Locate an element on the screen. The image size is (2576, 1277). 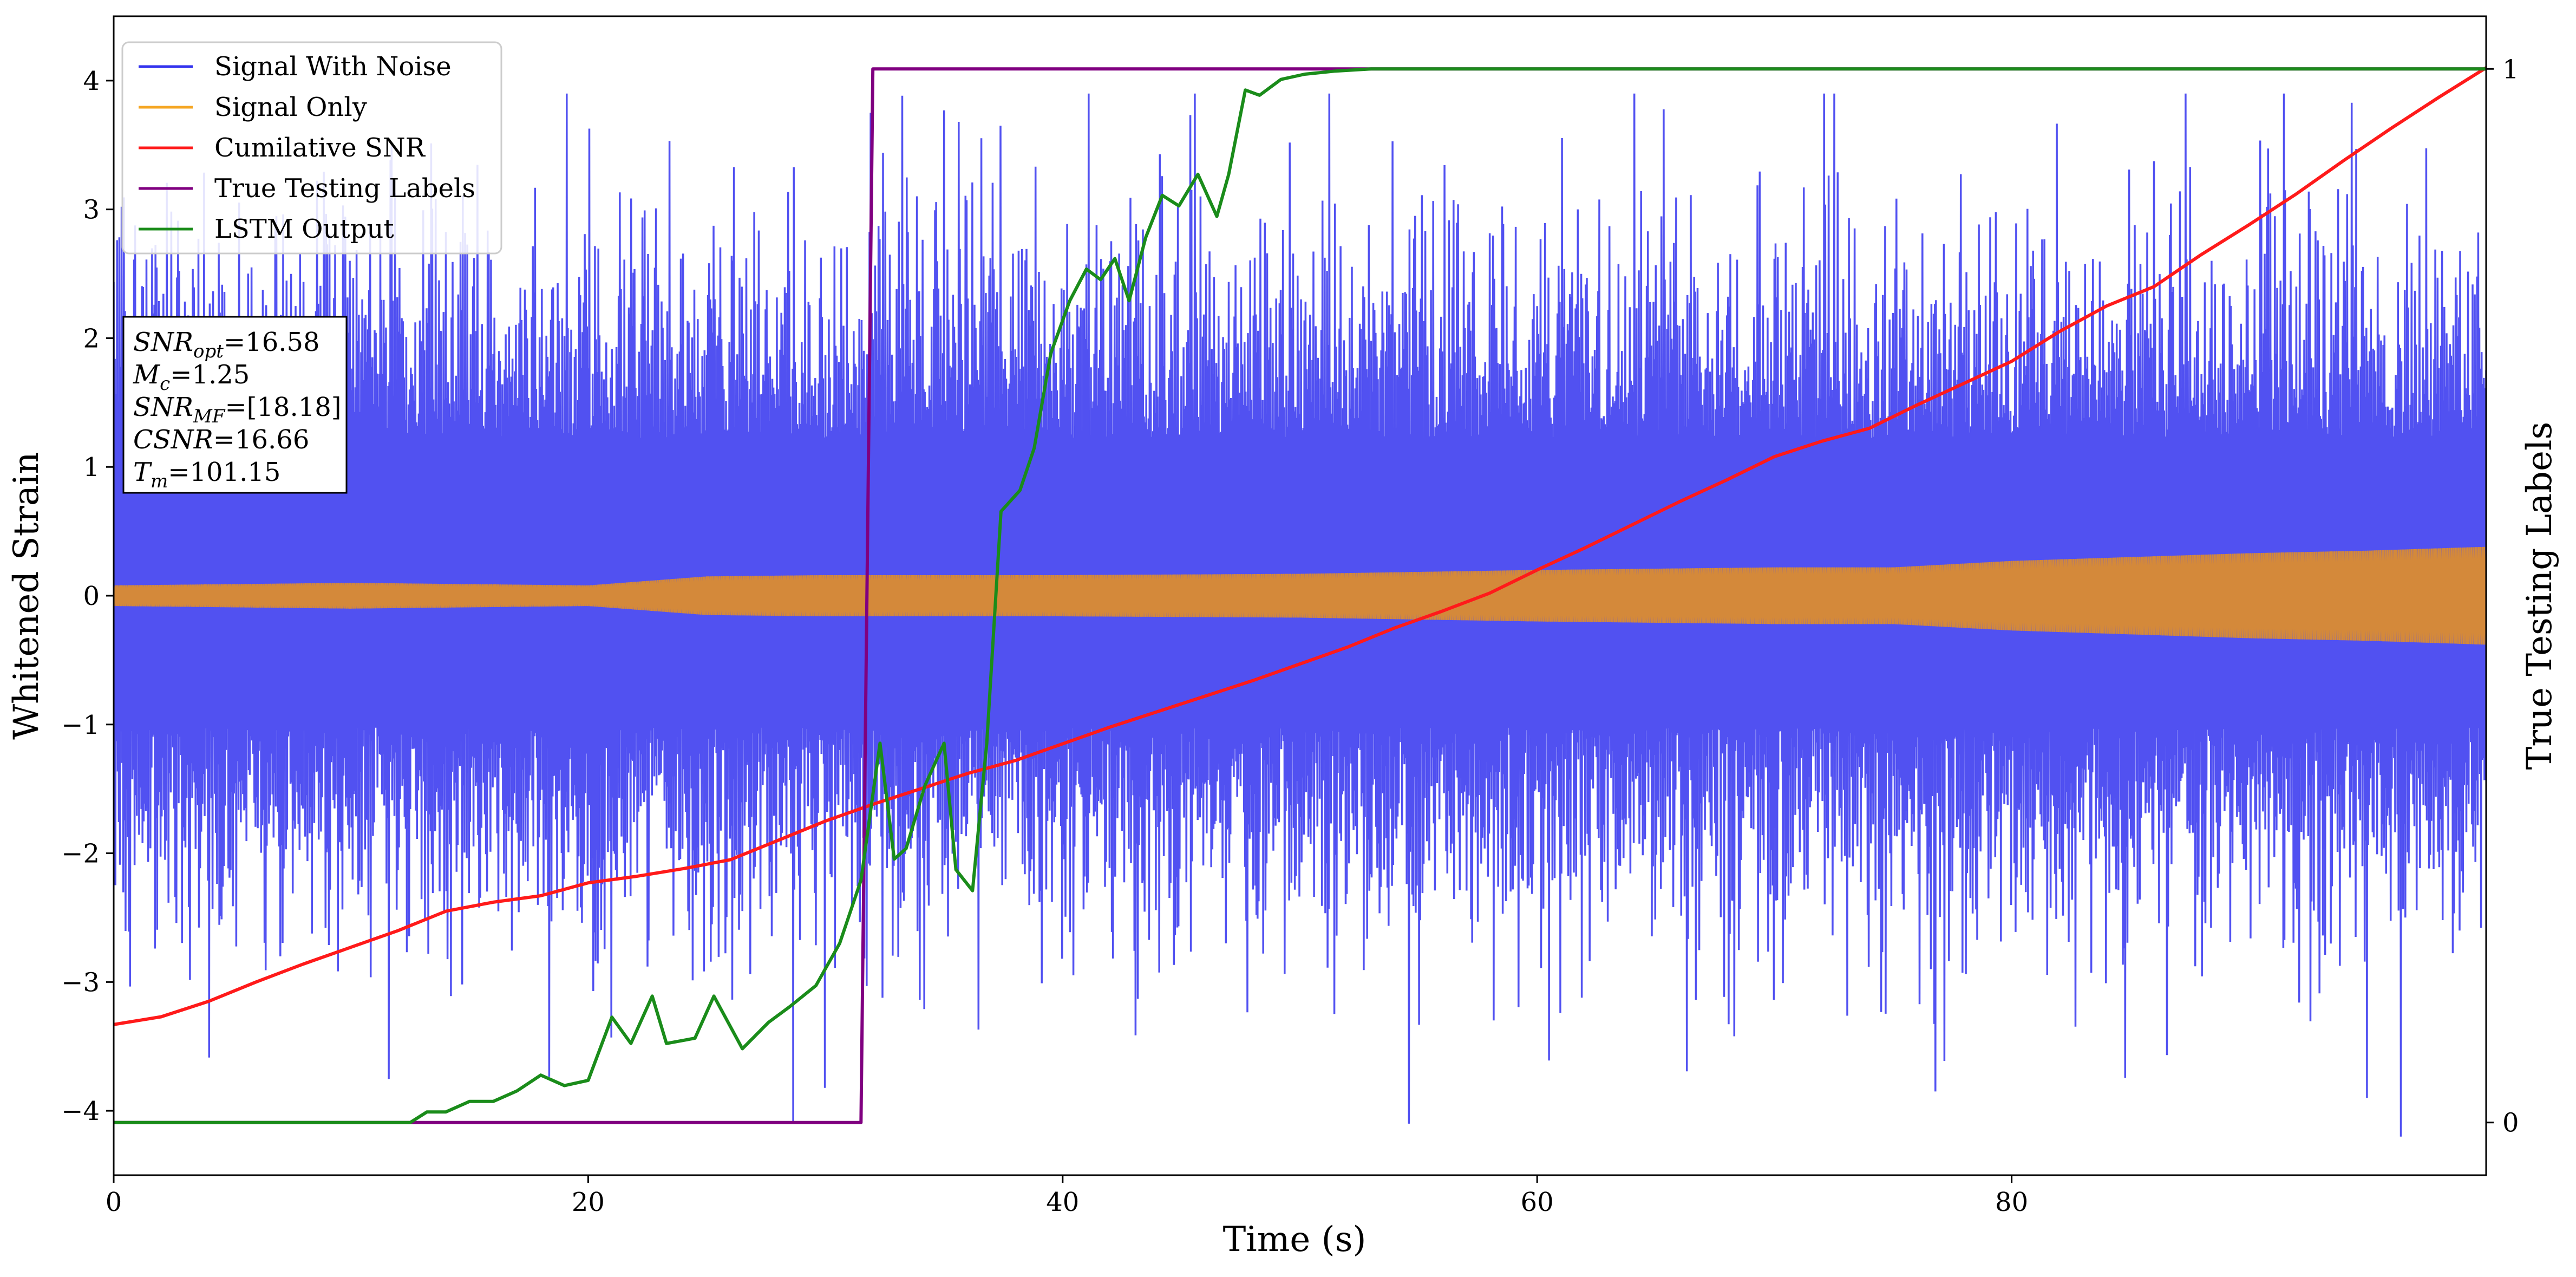
x-tick-label: 20 is located at coordinates (588, 1202).